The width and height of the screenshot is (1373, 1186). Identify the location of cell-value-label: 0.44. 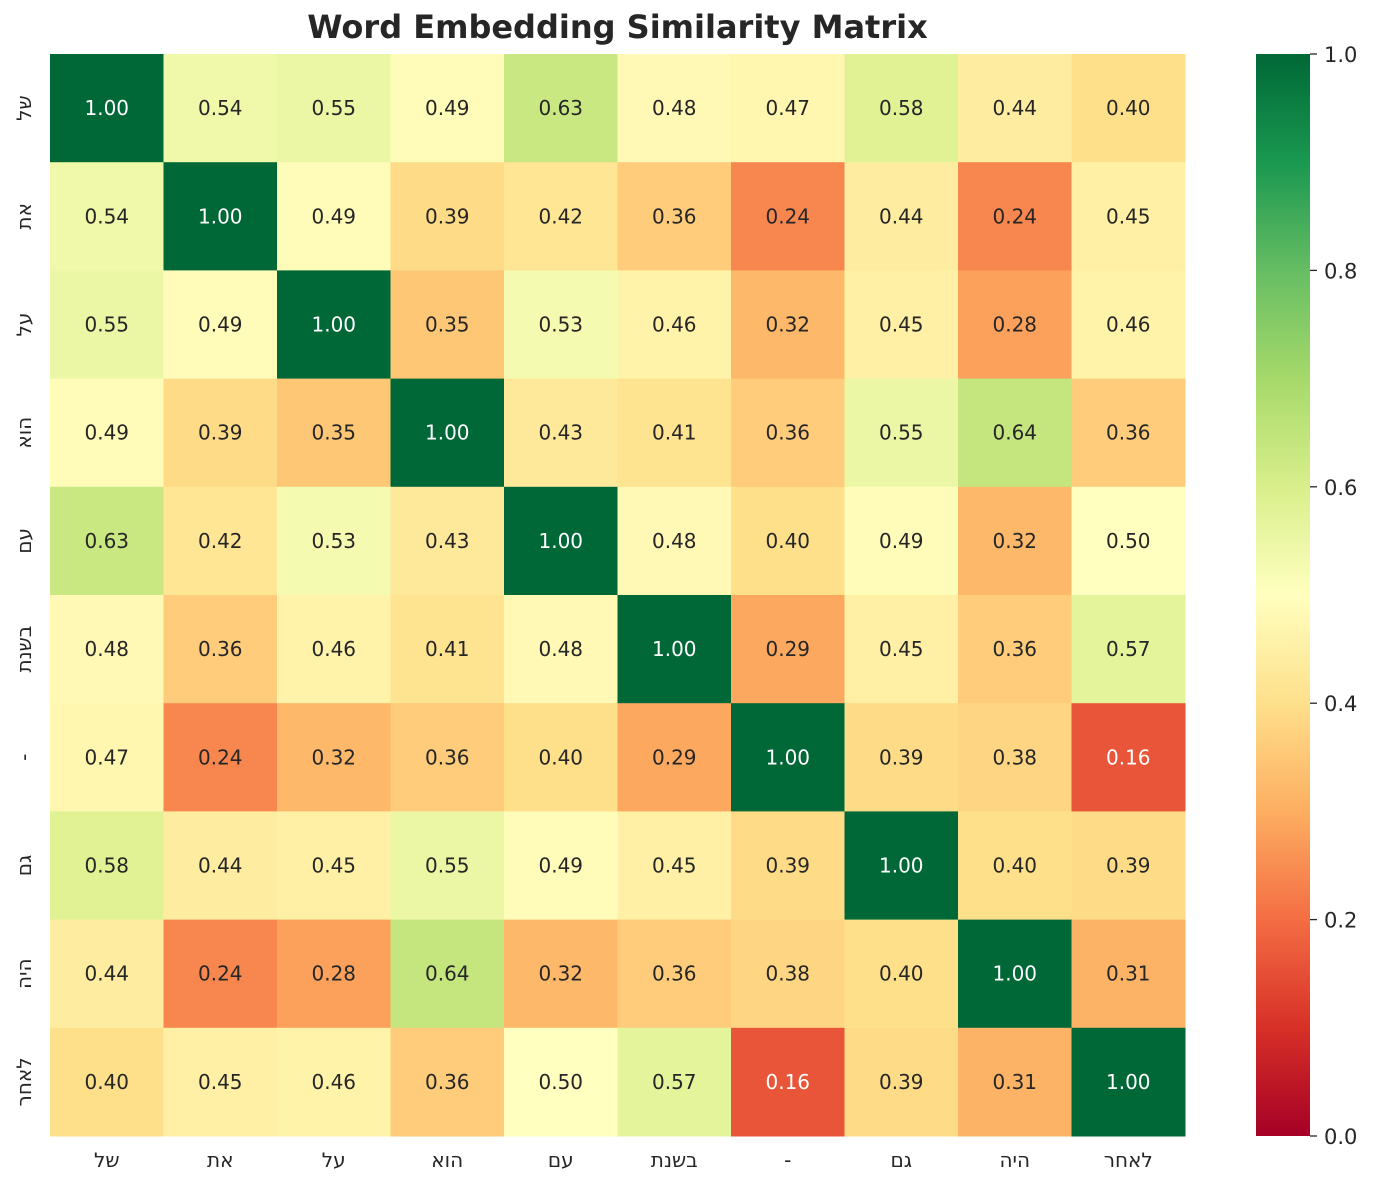
(1014, 108).